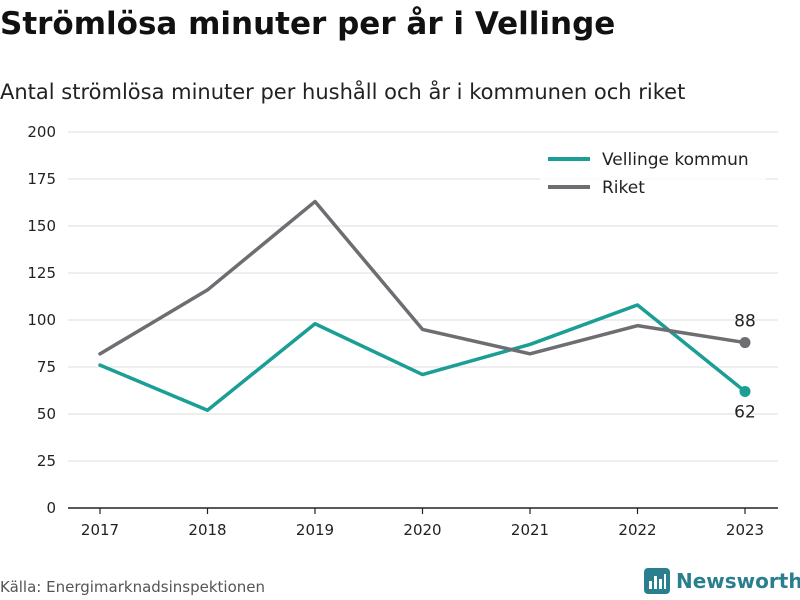 The image size is (800, 600). I want to click on legend: Vellinge kommun Riket, so click(653, 174).